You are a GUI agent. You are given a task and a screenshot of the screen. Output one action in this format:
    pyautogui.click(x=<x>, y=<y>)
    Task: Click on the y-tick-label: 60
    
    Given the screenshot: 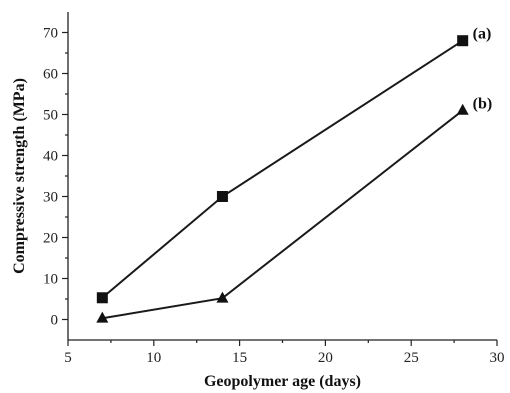 What is the action you would take?
    pyautogui.click(x=50, y=75)
    